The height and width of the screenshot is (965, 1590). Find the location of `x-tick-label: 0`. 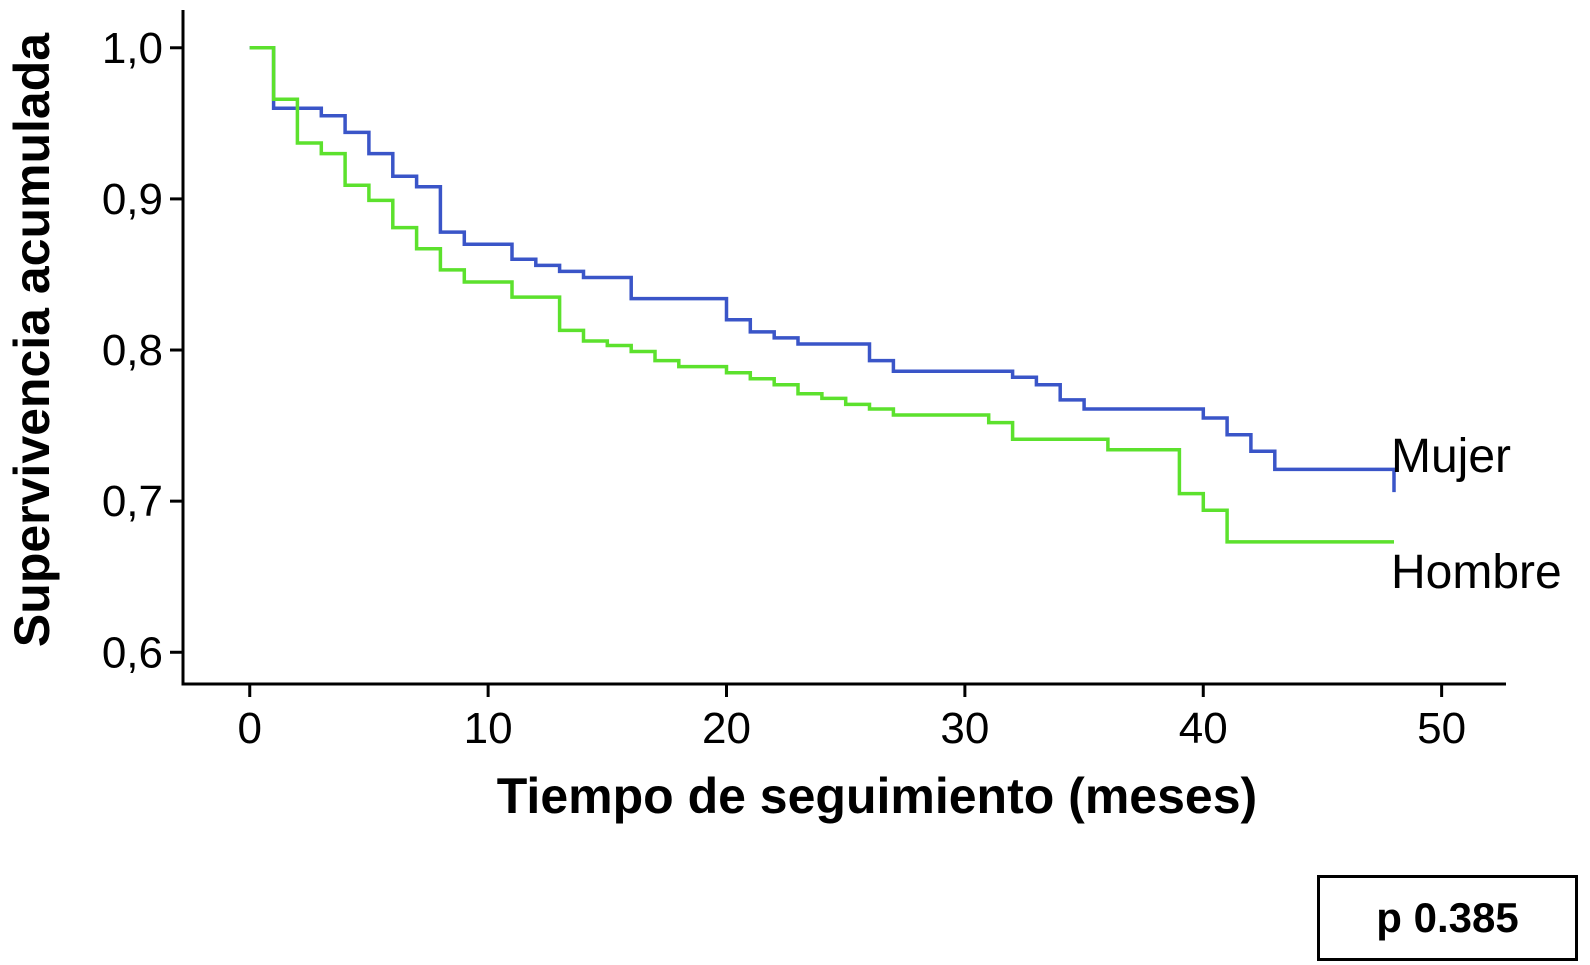

x-tick-label: 0 is located at coordinates (250, 728).